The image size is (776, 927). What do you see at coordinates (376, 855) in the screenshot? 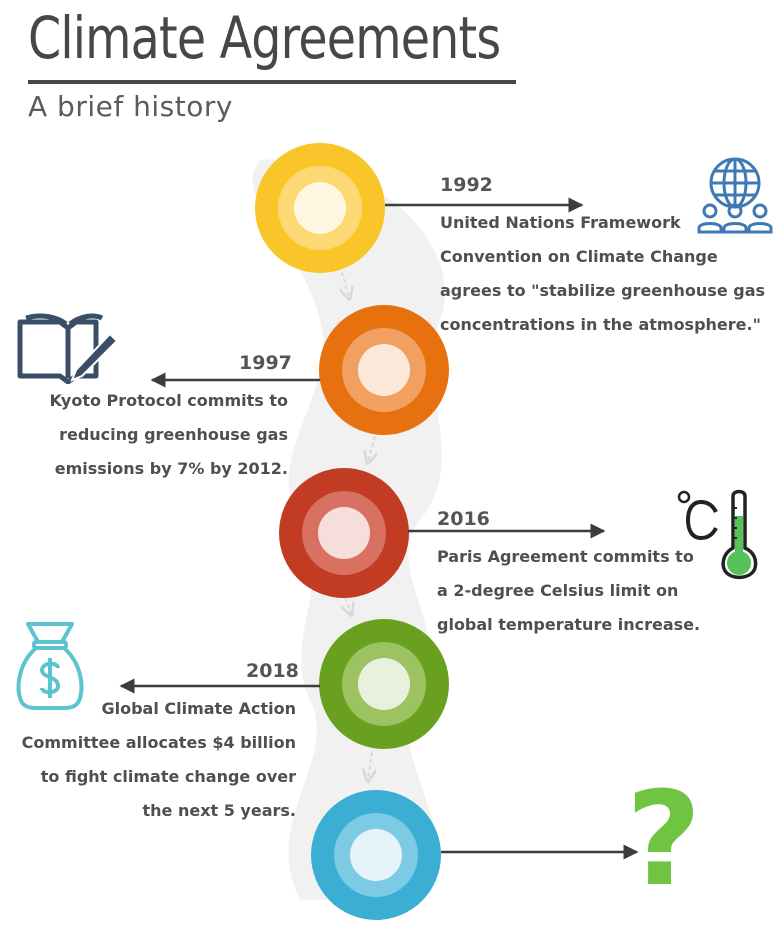
I see `milestone-circle-future` at bounding box center [376, 855].